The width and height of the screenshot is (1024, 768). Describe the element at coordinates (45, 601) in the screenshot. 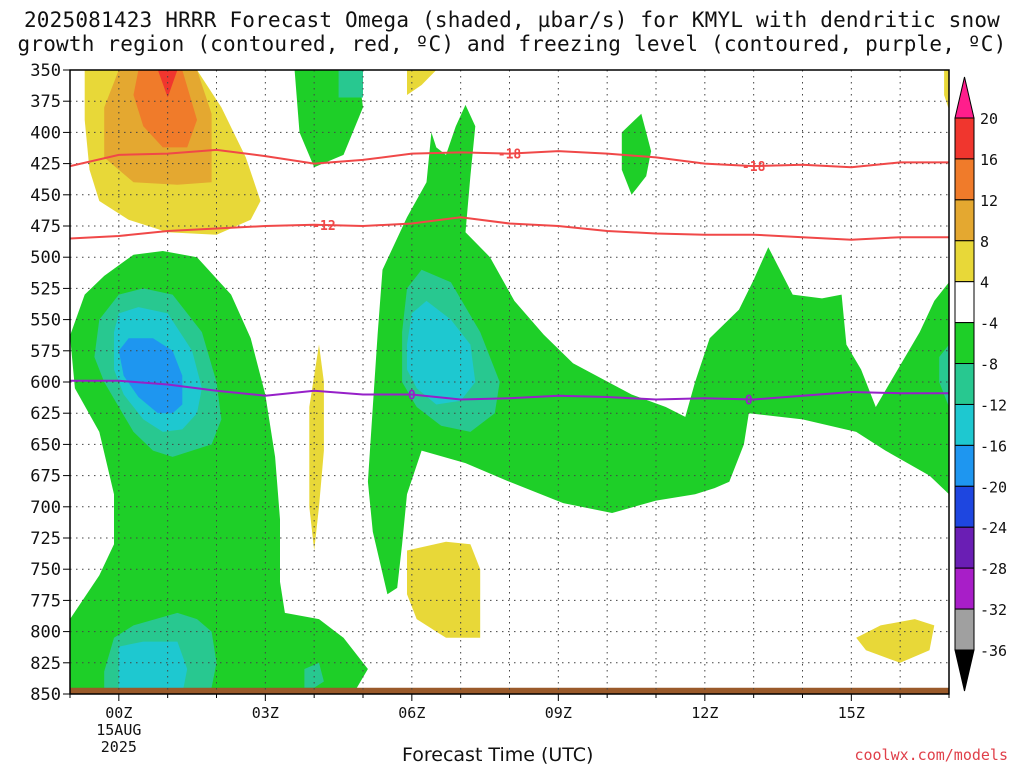

I see `y-tick-label: 775` at that location.